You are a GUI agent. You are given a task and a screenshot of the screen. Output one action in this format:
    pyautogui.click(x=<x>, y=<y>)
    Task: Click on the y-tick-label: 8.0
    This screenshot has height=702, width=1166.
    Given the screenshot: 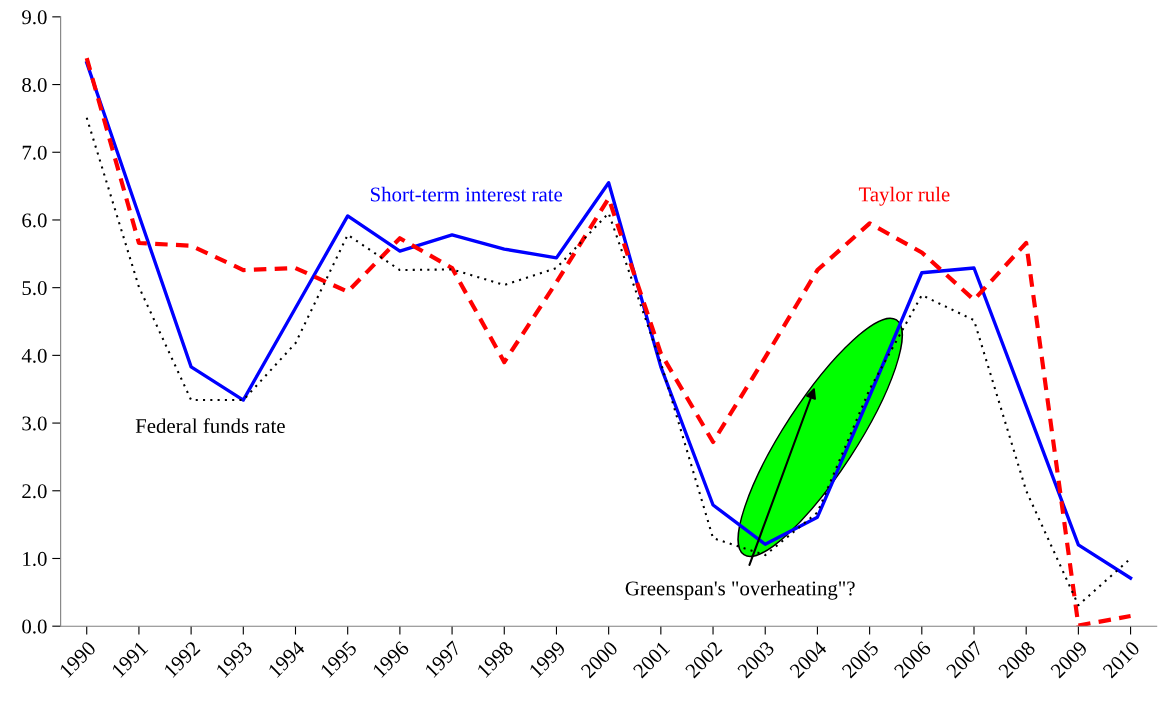 What is the action you would take?
    pyautogui.click(x=34, y=85)
    